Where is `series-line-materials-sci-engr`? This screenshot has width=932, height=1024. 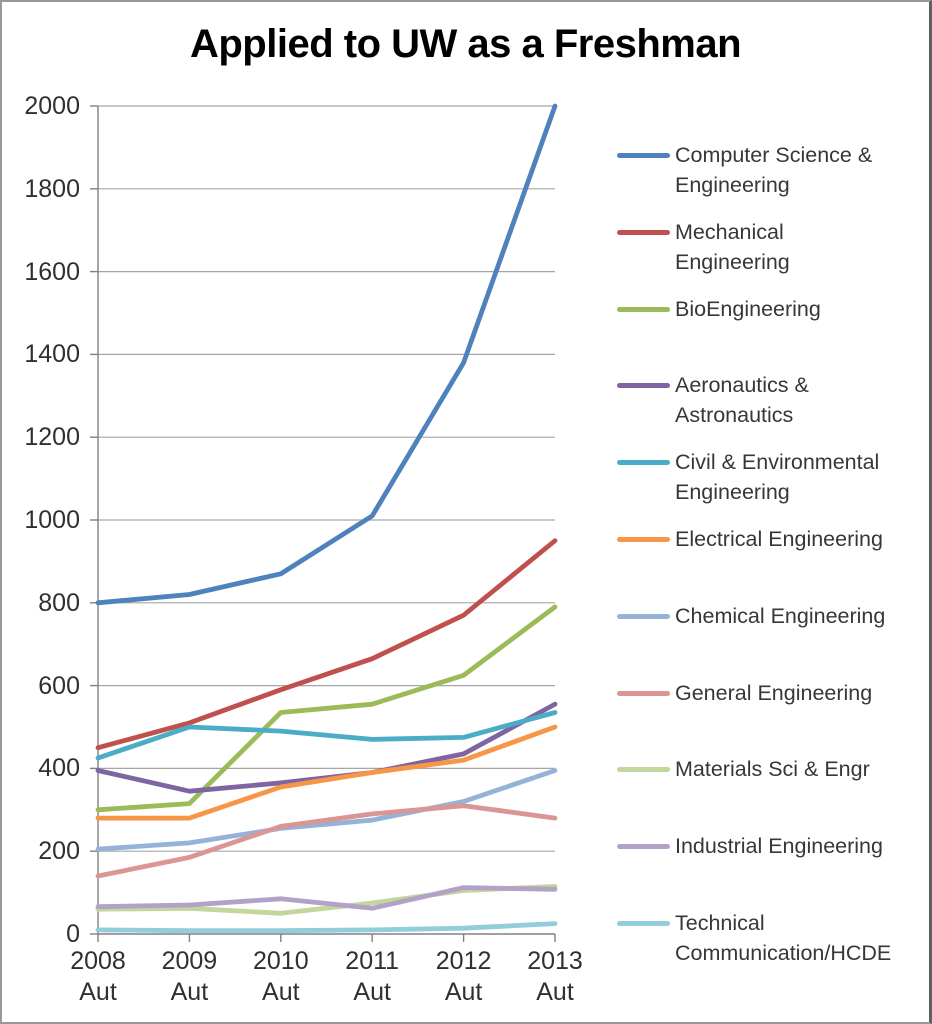
series-line-materials-sci-engr is located at coordinates (326, 900).